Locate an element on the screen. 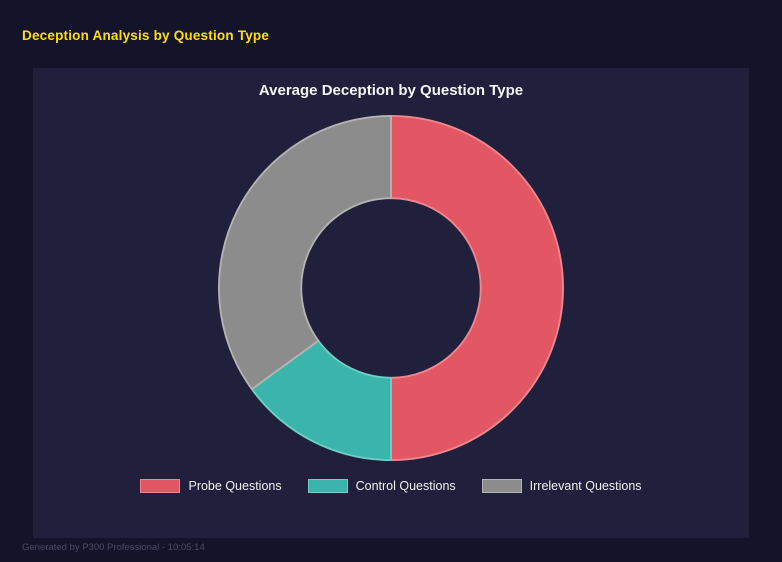 This screenshot has height=562, width=782. page-title: Deception Analysis by Question Type is located at coordinates (146, 35).